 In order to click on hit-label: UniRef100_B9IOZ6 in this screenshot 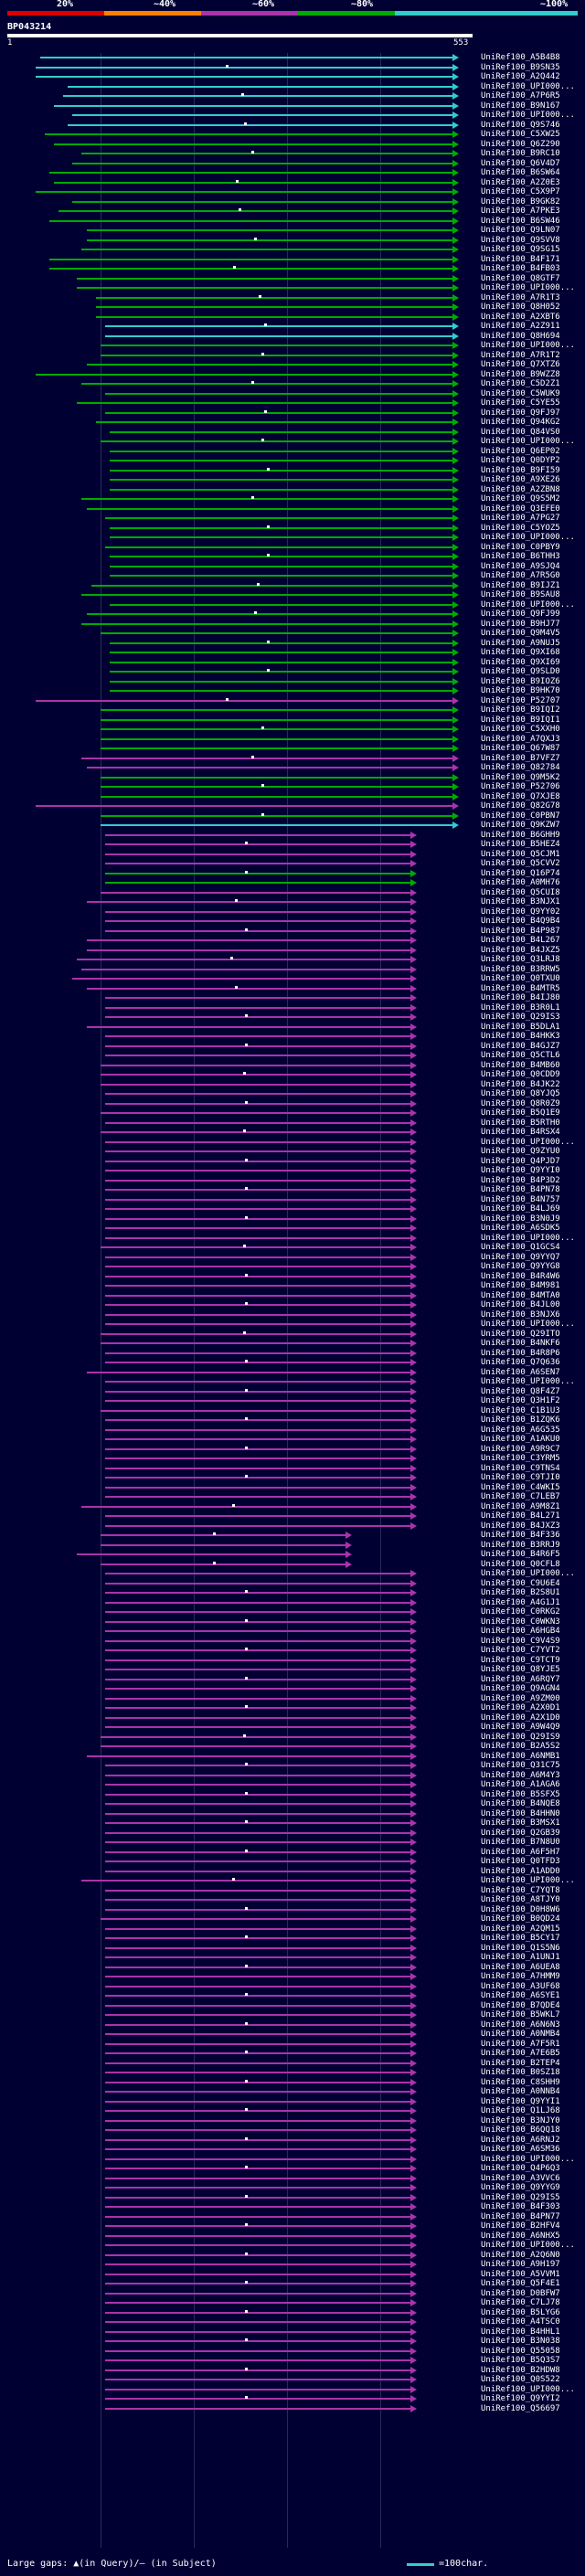, I will do `click(520, 681)`.